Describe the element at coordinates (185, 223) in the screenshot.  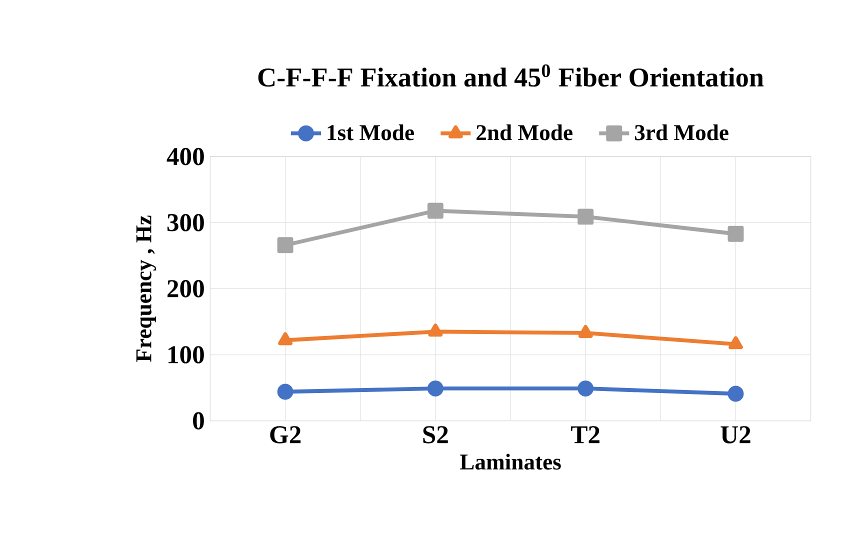
I see `y-tick-label: 300` at that location.